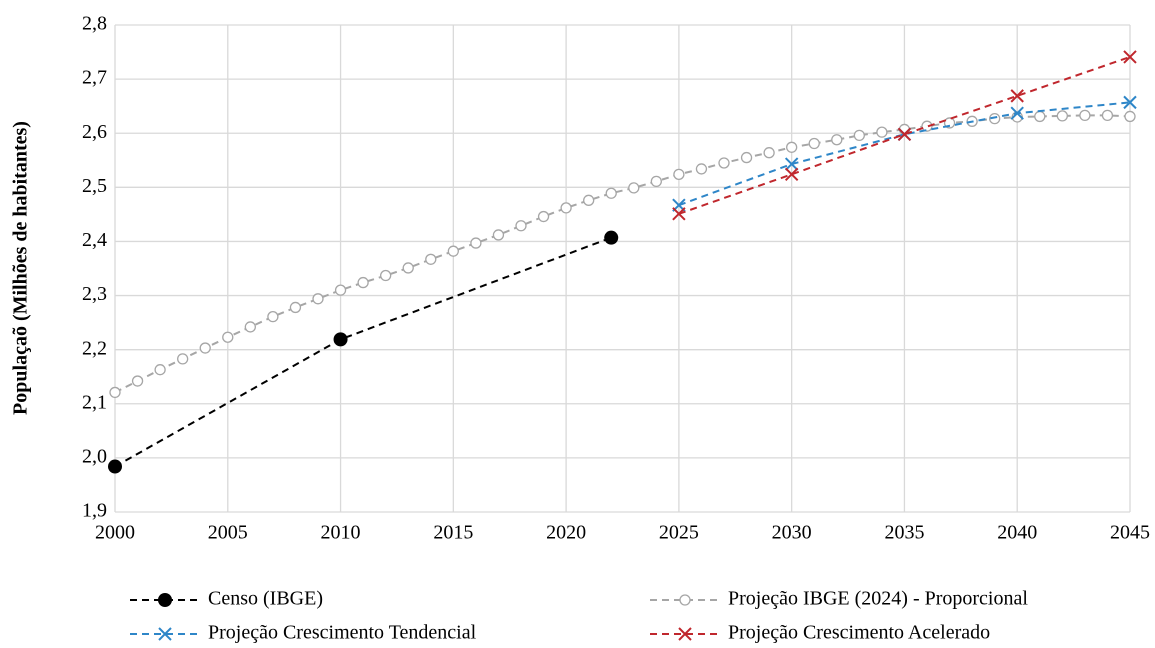 This screenshot has width=1155, height=648. Describe the element at coordinates (94, 511) in the screenshot. I see `y-tick-label: 1,9` at that location.